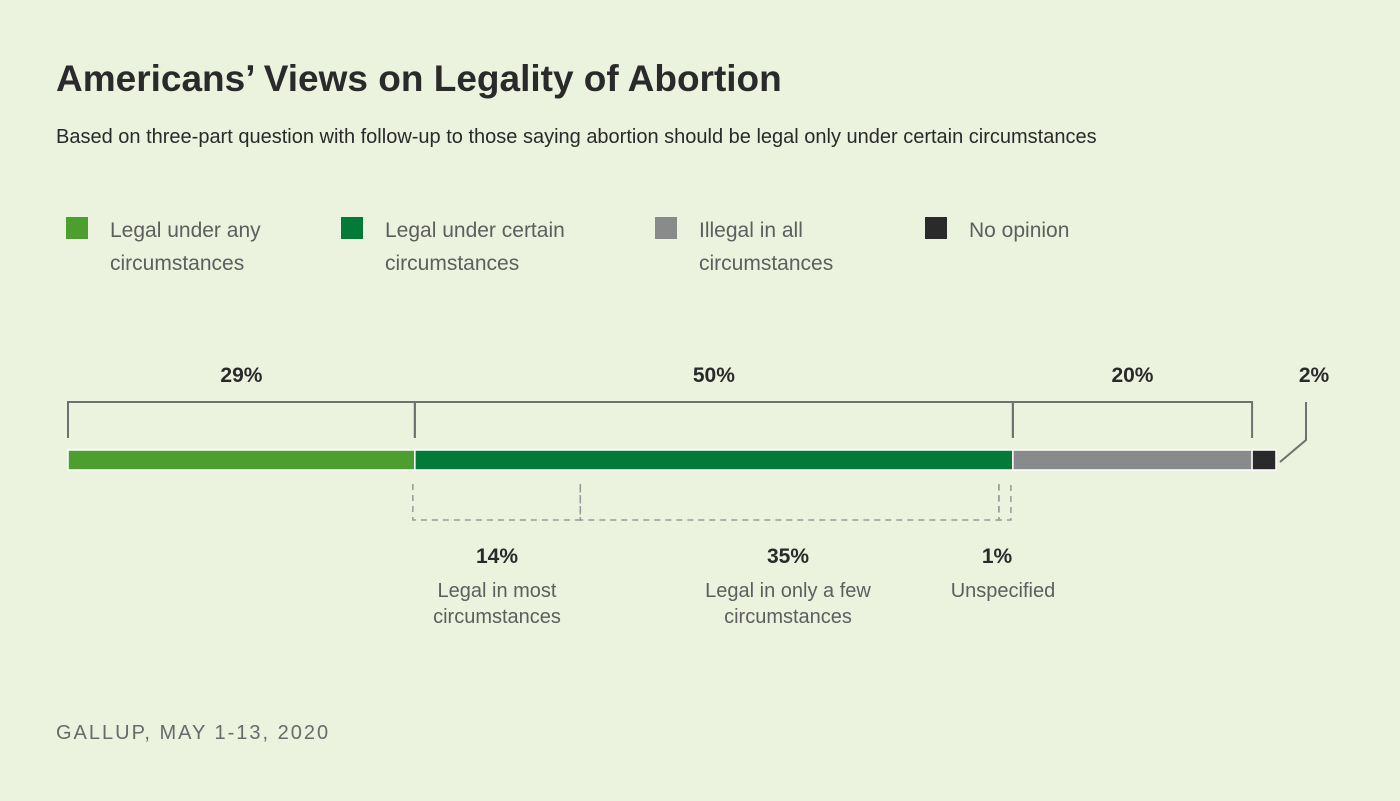  I want to click on legend-item: Legal under certain circumstances, so click(458, 247).